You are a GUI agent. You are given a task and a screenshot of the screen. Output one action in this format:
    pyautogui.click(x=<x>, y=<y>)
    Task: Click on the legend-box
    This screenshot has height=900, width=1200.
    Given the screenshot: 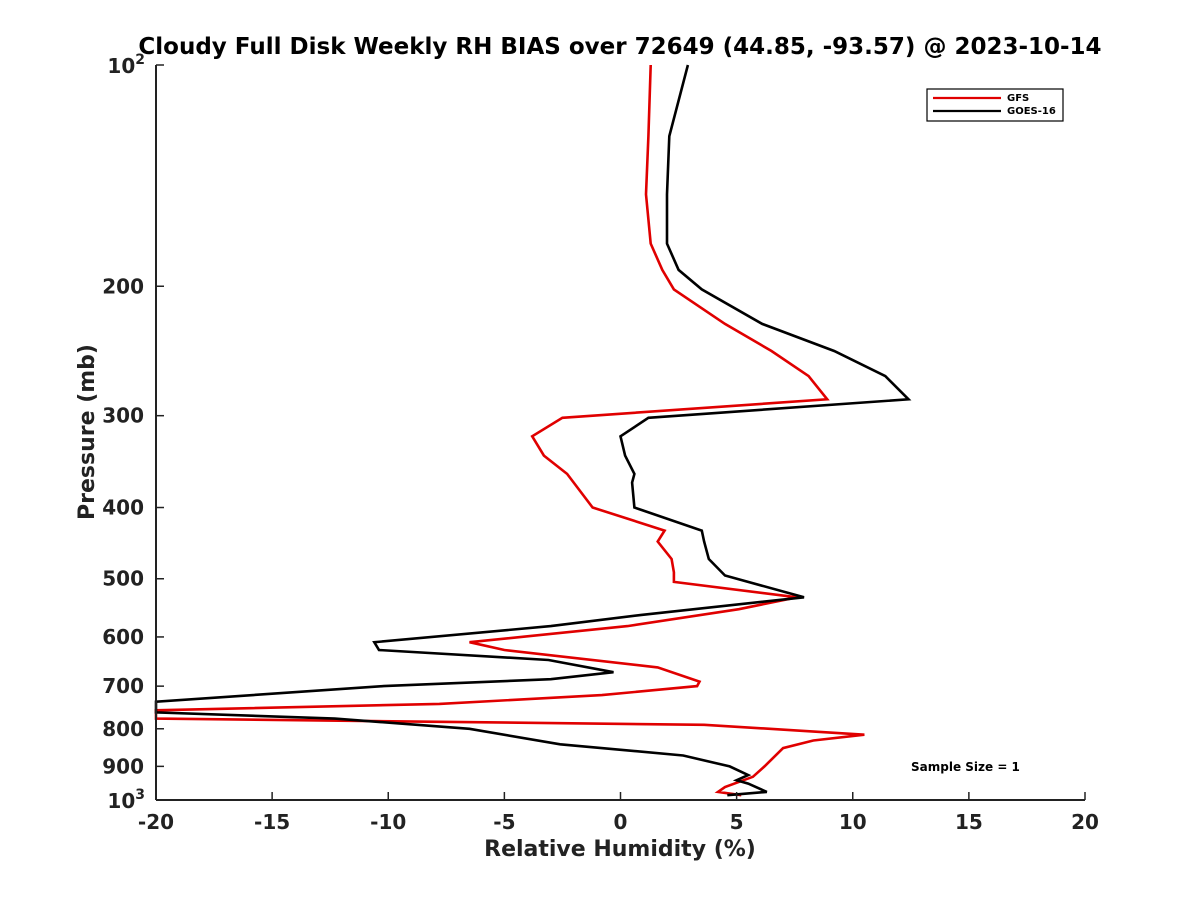 What is the action you would take?
    pyautogui.click(x=995, y=105)
    